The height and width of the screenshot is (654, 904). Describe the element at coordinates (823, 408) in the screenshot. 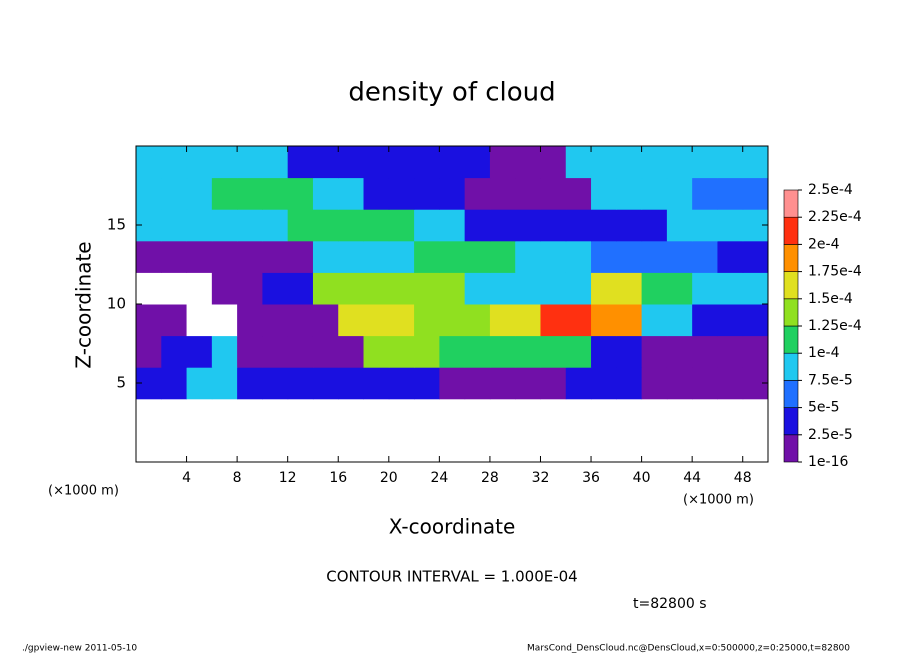

I see `colorbar-label: 5e-5` at that location.